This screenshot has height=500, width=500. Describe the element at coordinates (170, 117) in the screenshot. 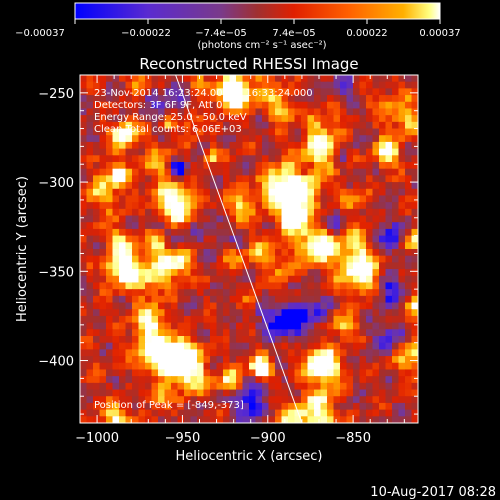

I see `annotation-line: Energy Range: 25.0 - 50.0 keV` at that location.